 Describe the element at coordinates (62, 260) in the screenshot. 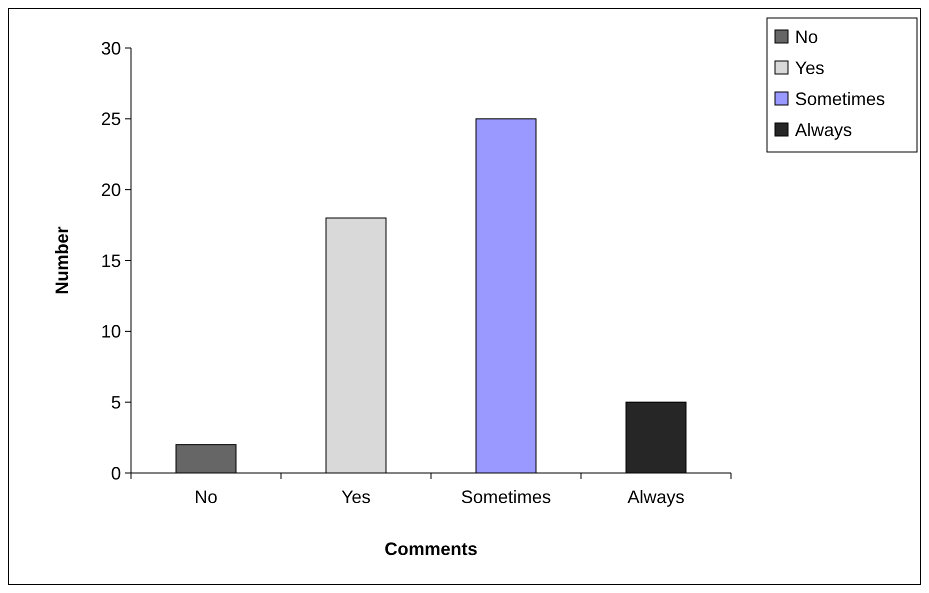

I see `y-axis-title: Number` at that location.